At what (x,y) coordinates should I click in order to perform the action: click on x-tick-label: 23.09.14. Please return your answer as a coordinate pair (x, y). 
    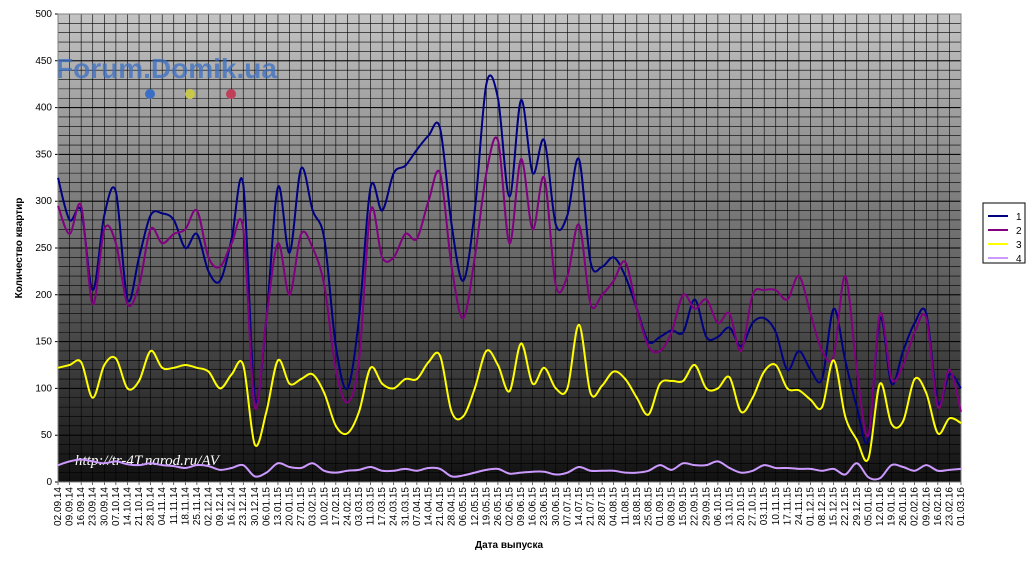
    Looking at the image, I should click on (93, 506).